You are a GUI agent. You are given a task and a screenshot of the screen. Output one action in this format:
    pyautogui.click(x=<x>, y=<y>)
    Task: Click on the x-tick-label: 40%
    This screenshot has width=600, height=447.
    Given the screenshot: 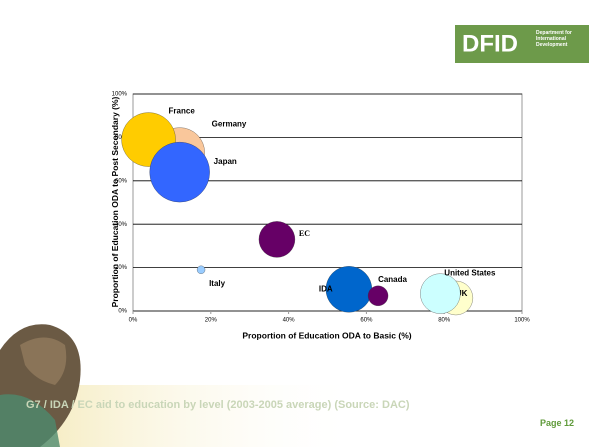 What is the action you would take?
    pyautogui.click(x=289, y=321)
    